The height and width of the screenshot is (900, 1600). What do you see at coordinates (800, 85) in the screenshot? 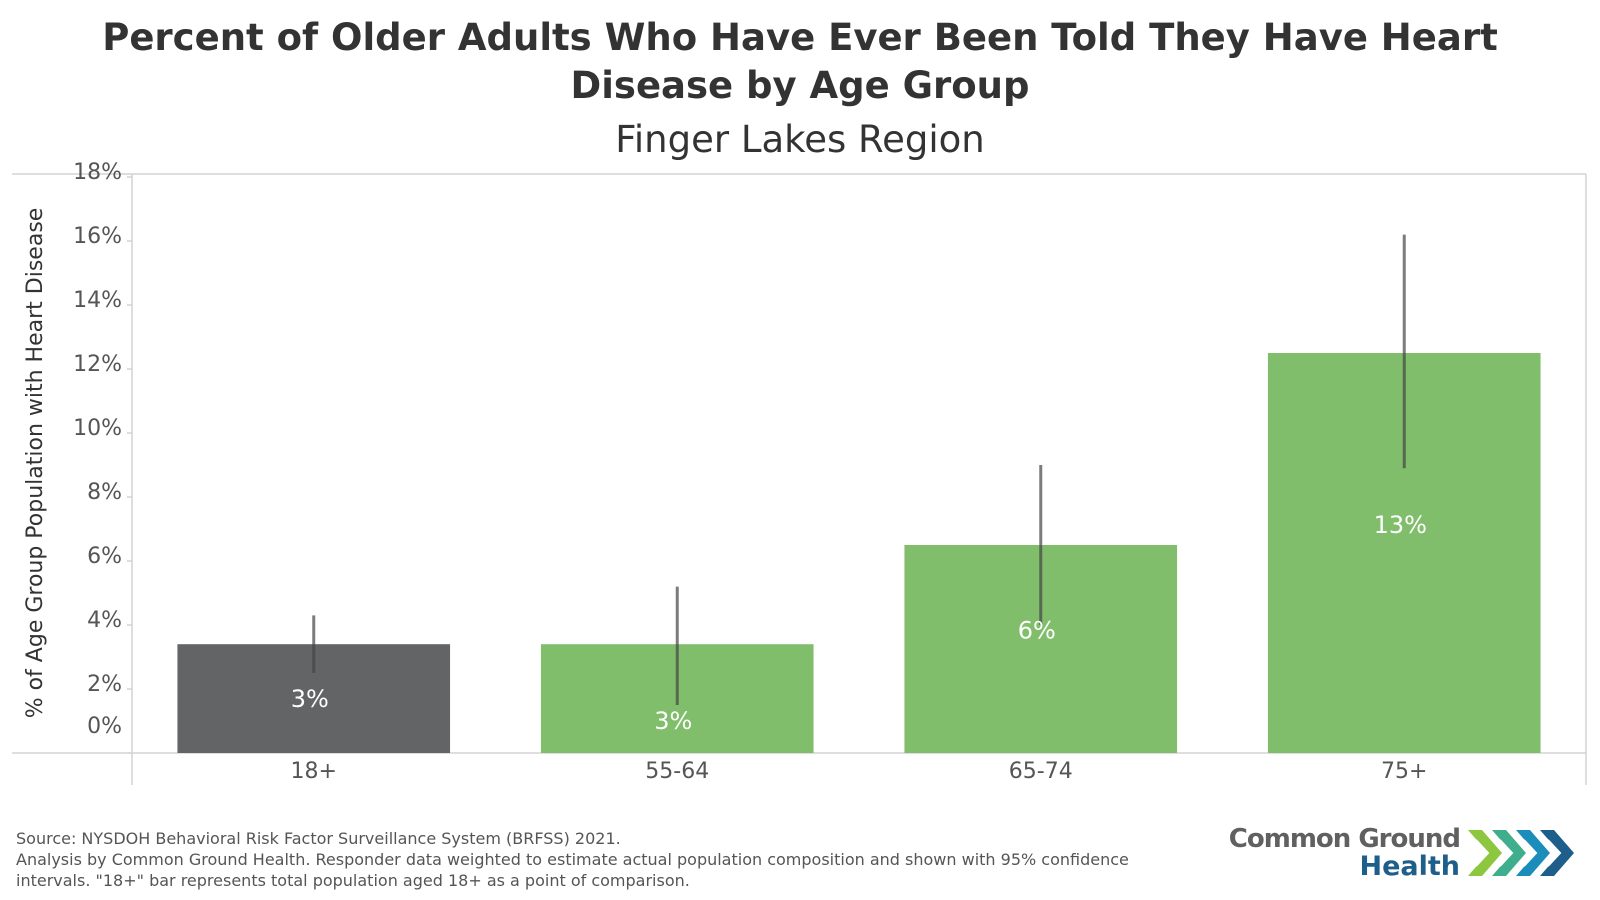
I see `chart-title-line2: Disease by Age Group` at bounding box center [800, 85].